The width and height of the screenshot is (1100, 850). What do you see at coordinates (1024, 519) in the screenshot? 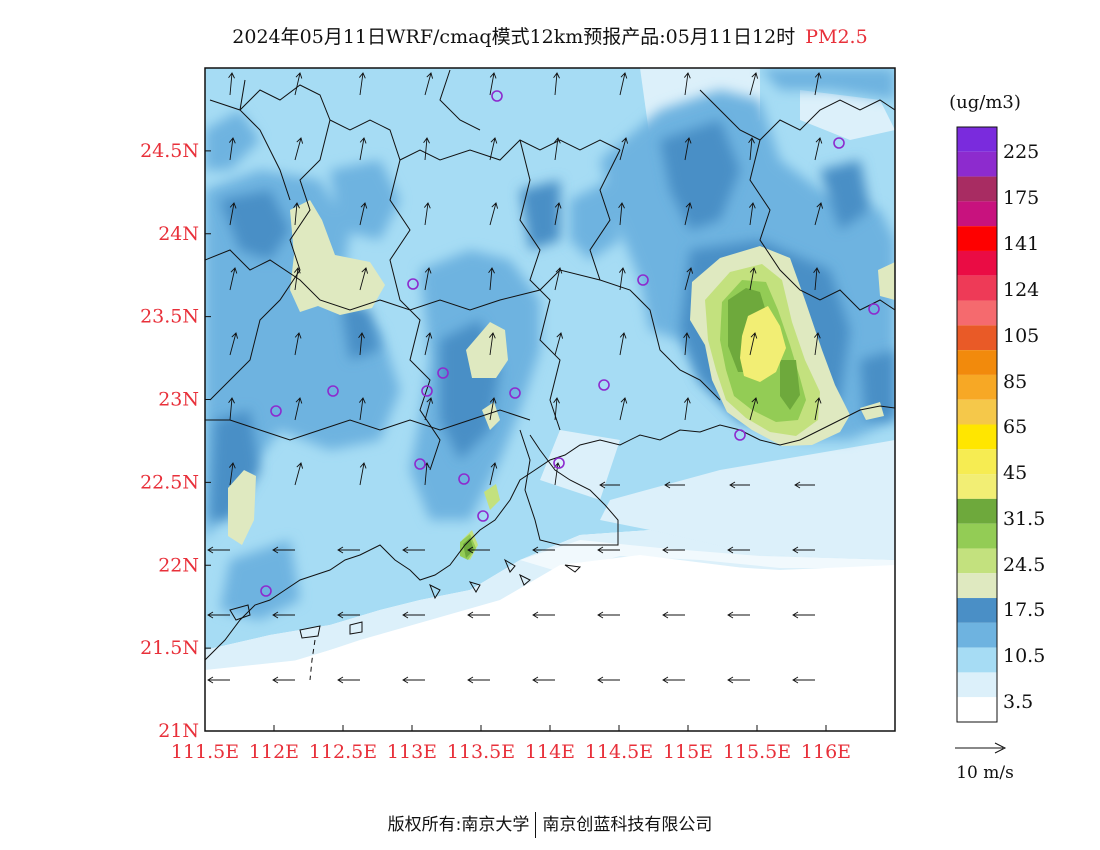
I see `legend-label: 31.5` at bounding box center [1024, 519].